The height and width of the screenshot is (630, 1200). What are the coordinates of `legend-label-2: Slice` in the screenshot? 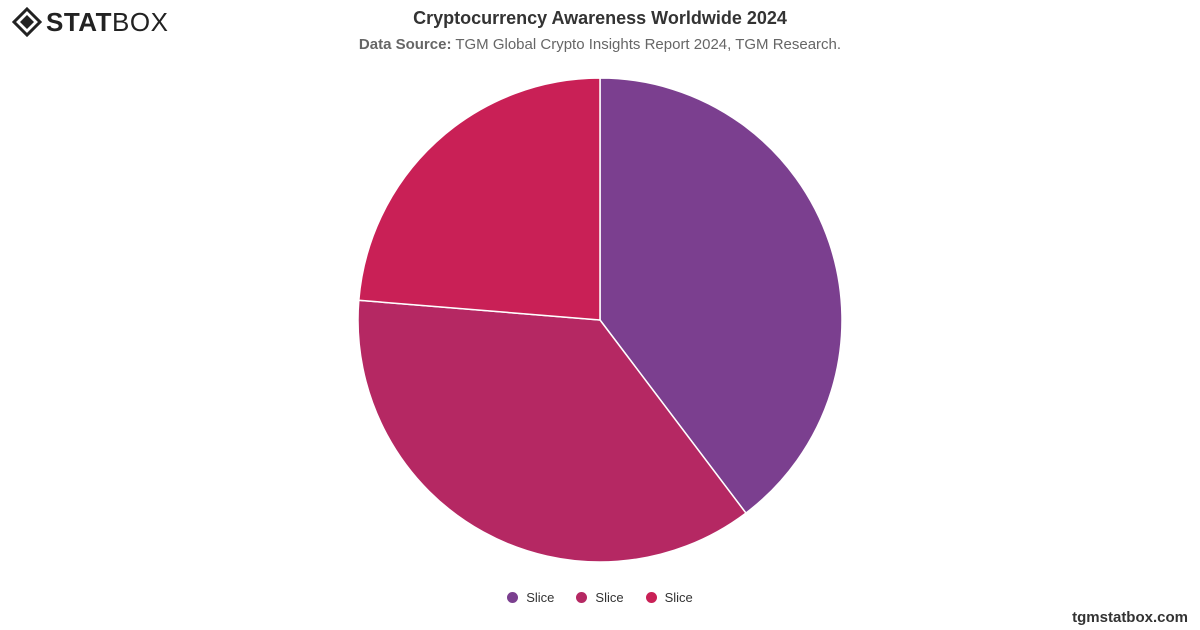 It's located at (609, 597).